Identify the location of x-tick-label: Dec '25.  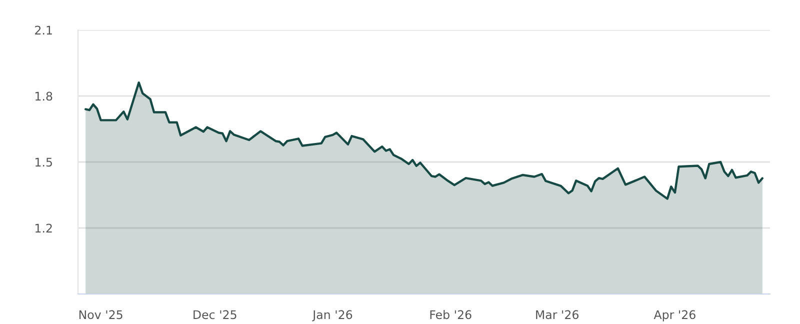
(215, 315).